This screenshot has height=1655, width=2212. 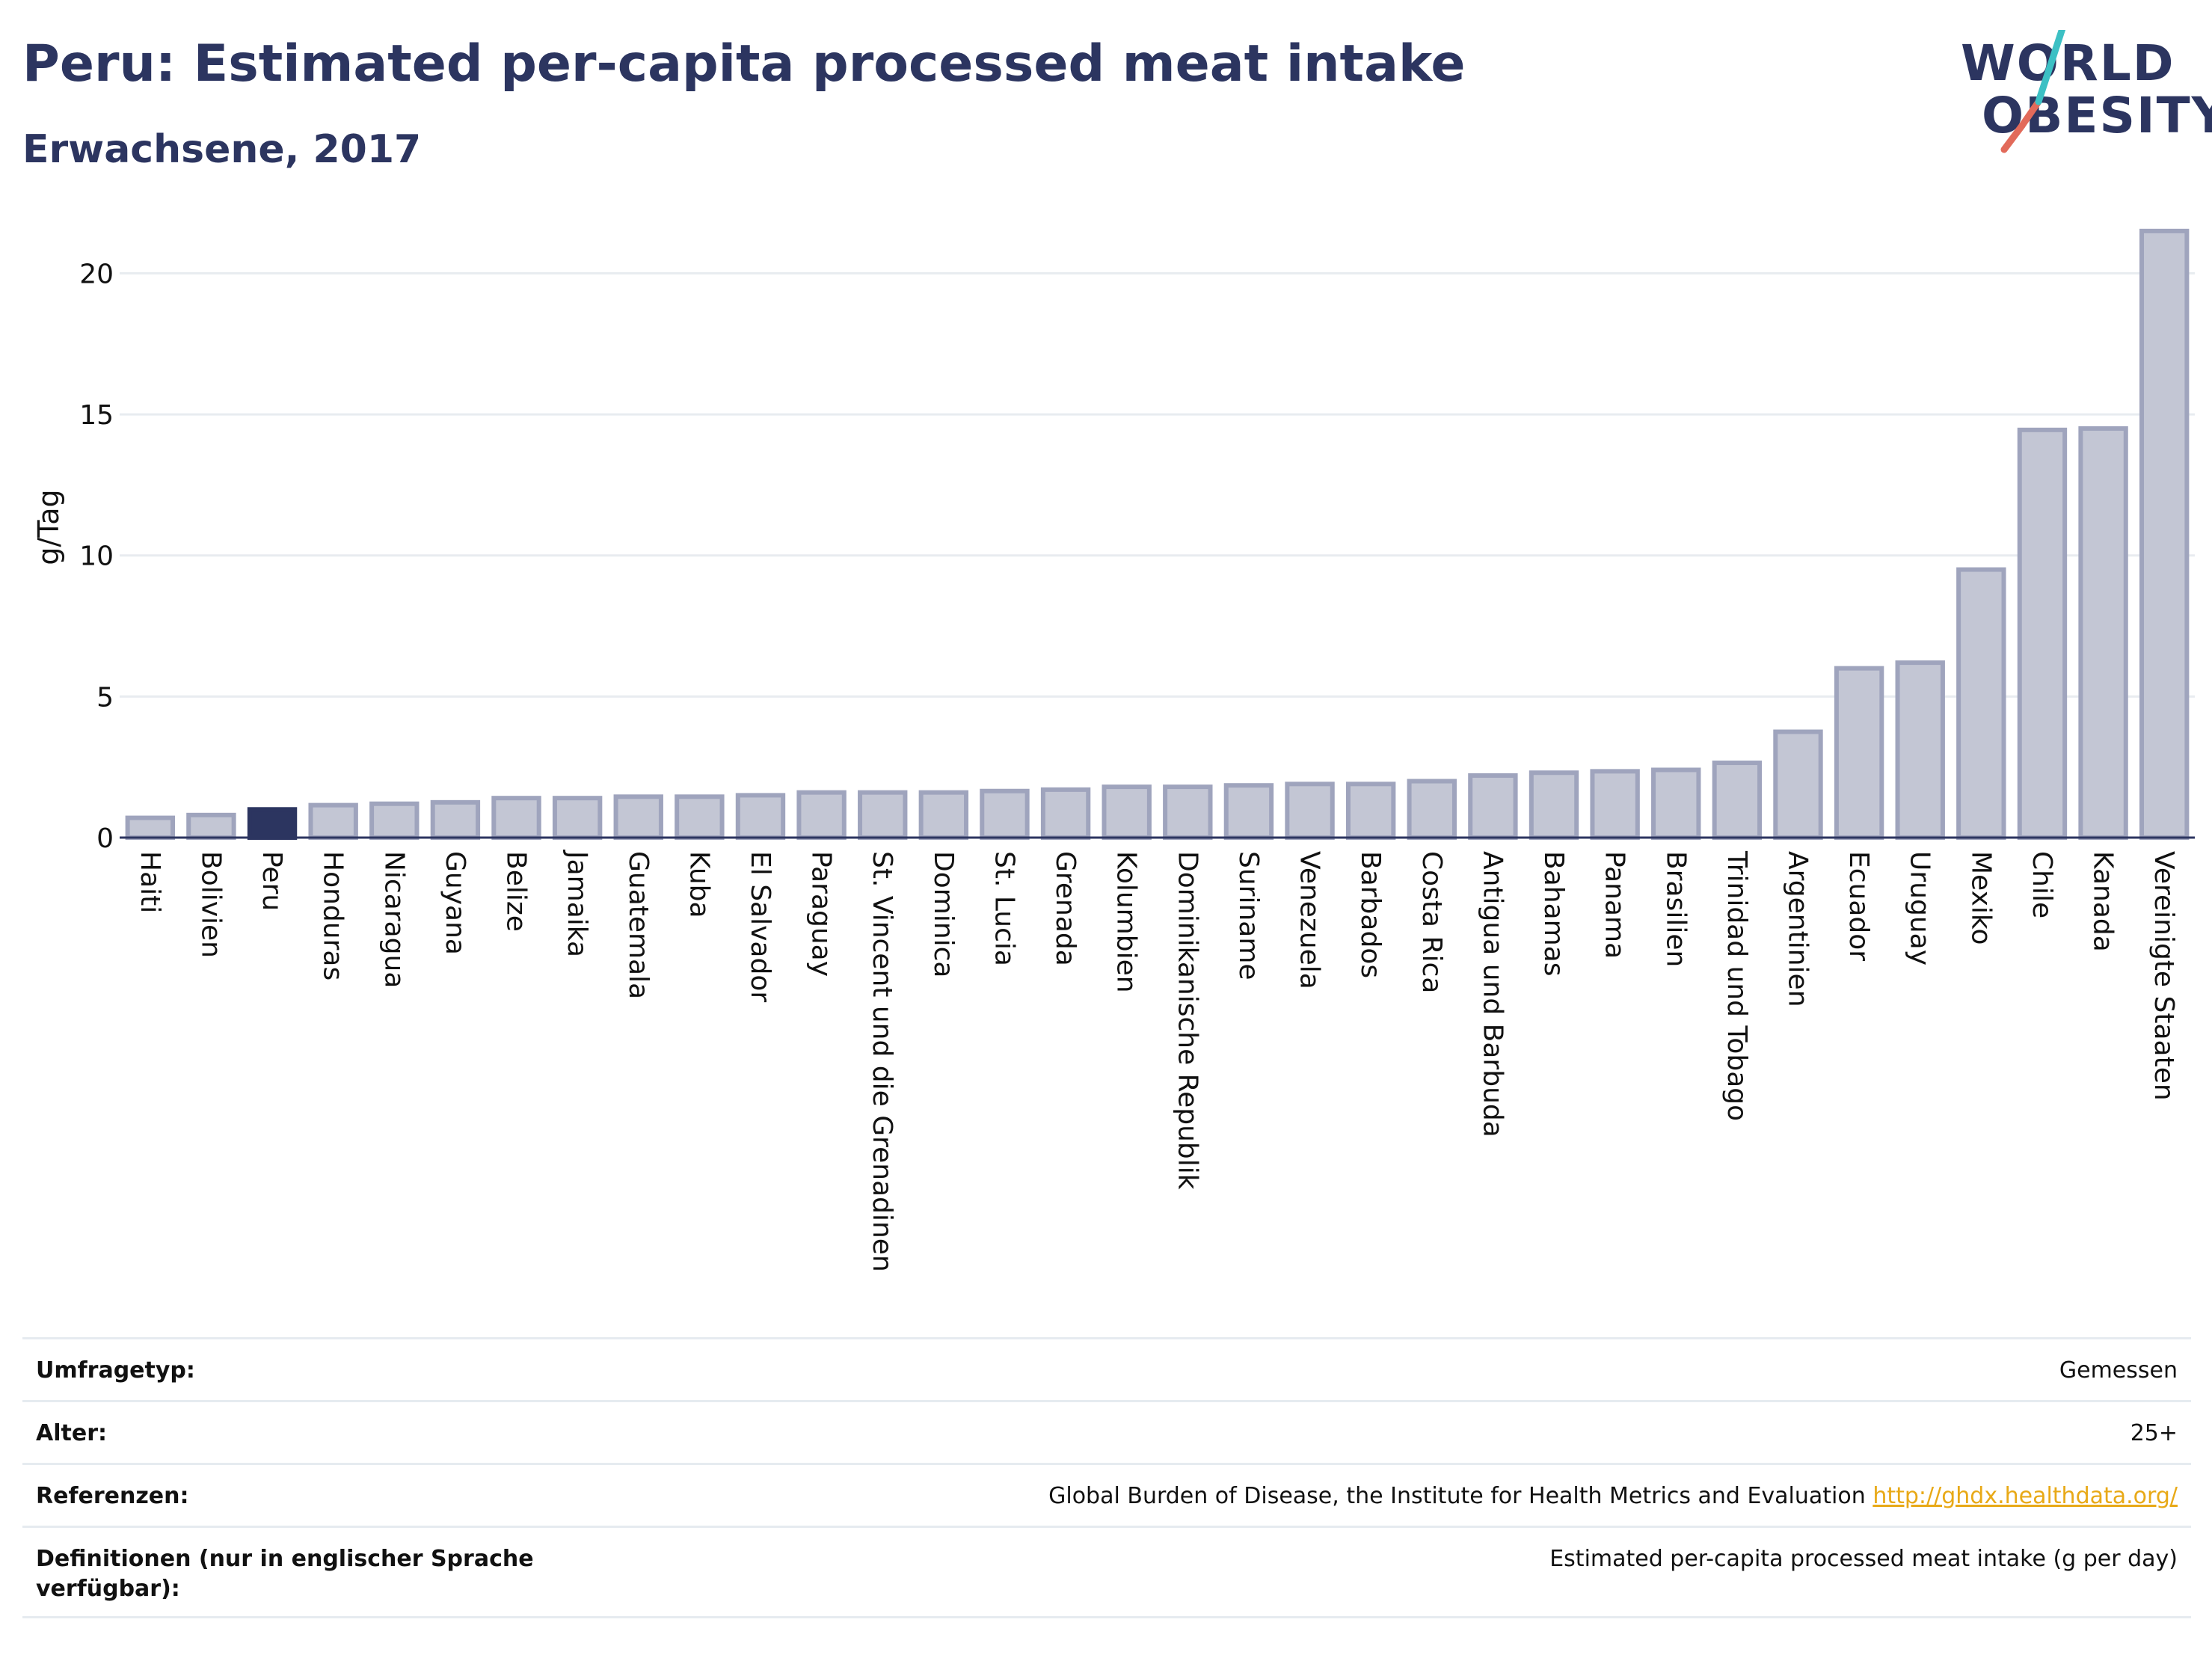 I want to click on x-tick-label: Ecuador, so click(x=1858, y=906).